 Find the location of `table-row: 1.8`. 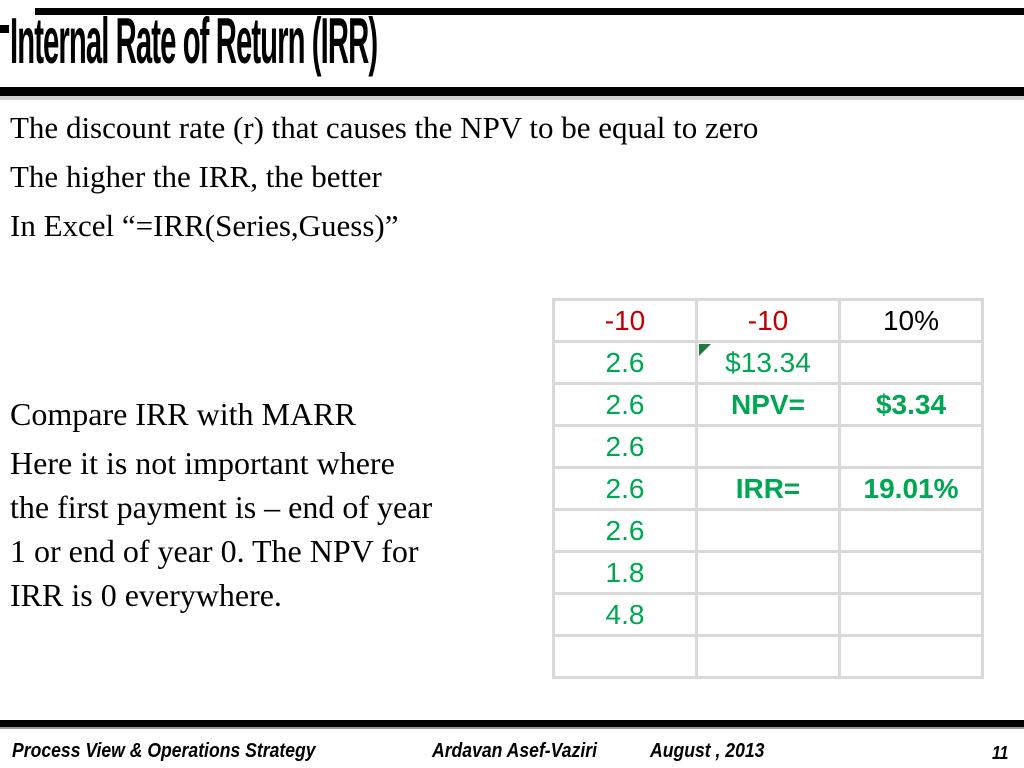

table-row: 1.8 is located at coordinates (768, 572).